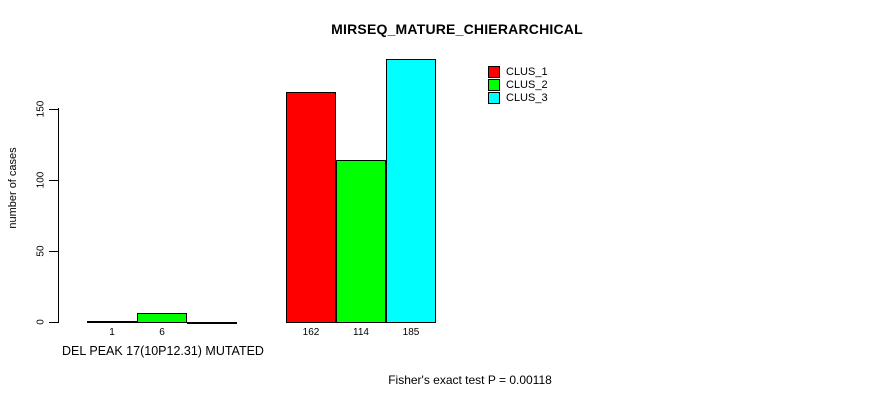 This screenshot has width=890, height=400. What do you see at coordinates (311, 332) in the screenshot?
I see `bar-value-label: 162` at bounding box center [311, 332].